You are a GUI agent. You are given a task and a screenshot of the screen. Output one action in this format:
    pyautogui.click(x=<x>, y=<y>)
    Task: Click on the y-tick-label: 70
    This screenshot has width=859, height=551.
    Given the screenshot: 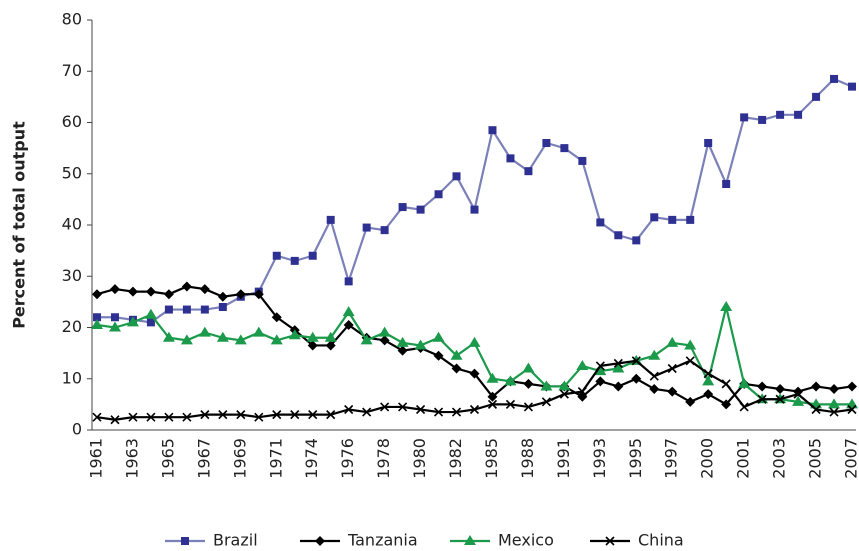 What is the action you would take?
    pyautogui.click(x=72, y=70)
    